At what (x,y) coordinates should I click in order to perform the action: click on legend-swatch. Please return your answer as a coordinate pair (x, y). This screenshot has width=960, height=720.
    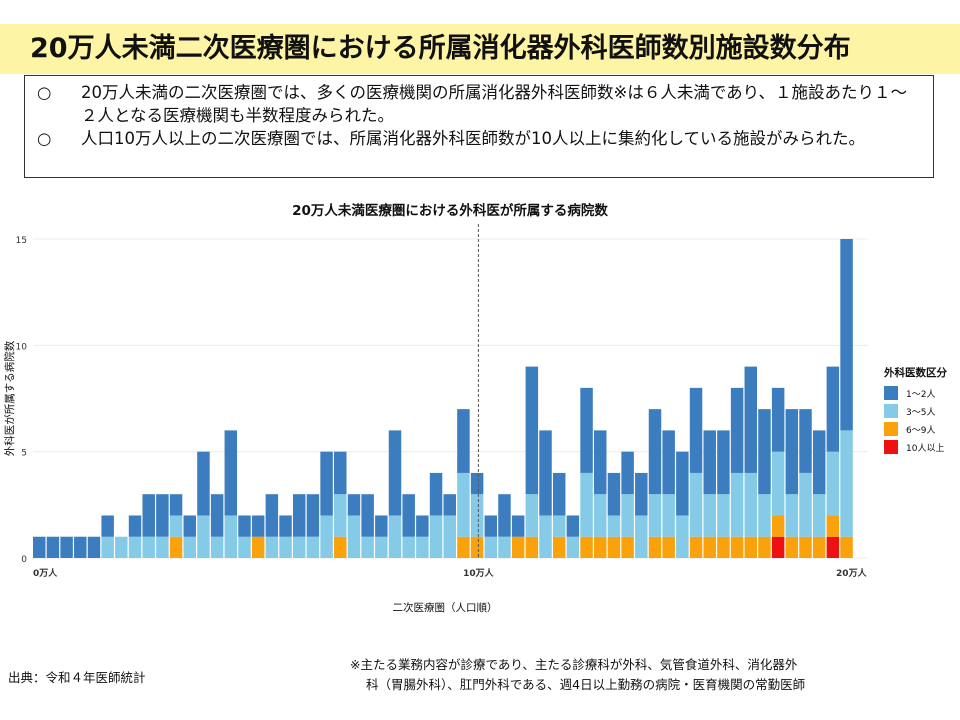
    Looking at the image, I should click on (891, 393).